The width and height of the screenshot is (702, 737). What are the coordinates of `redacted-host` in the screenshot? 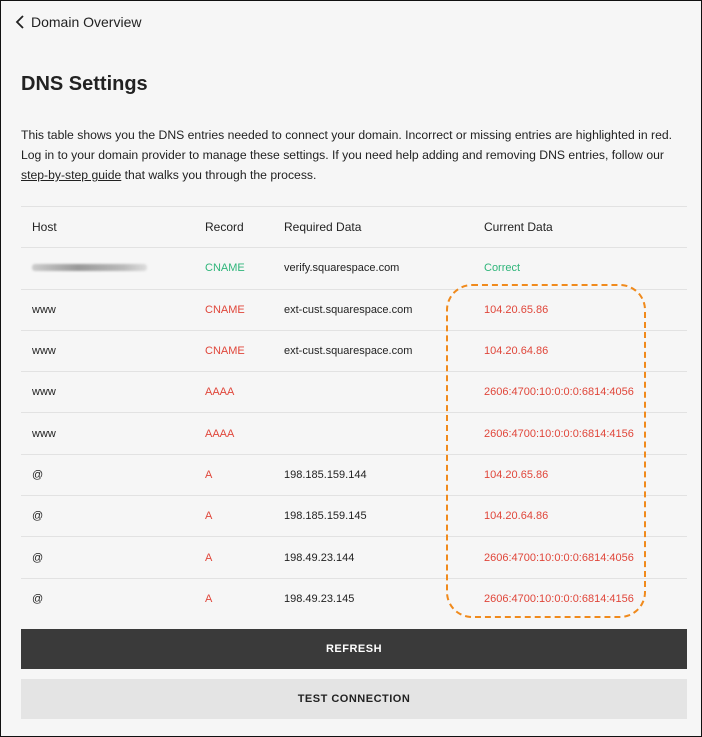 It's located at (89, 268).